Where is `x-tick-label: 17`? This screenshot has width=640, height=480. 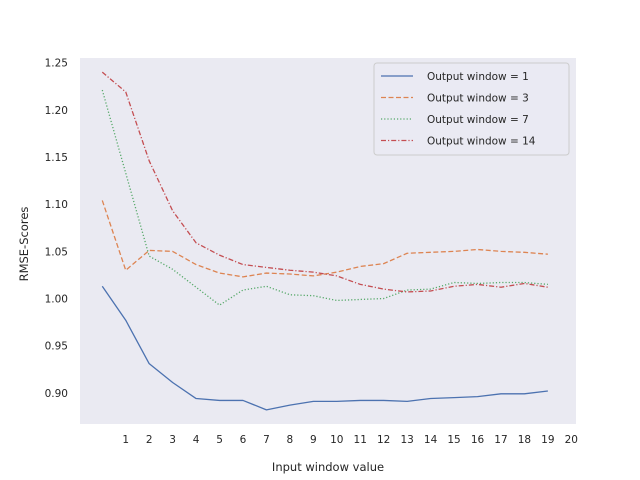 x-tick-label: 17 is located at coordinates (500, 440).